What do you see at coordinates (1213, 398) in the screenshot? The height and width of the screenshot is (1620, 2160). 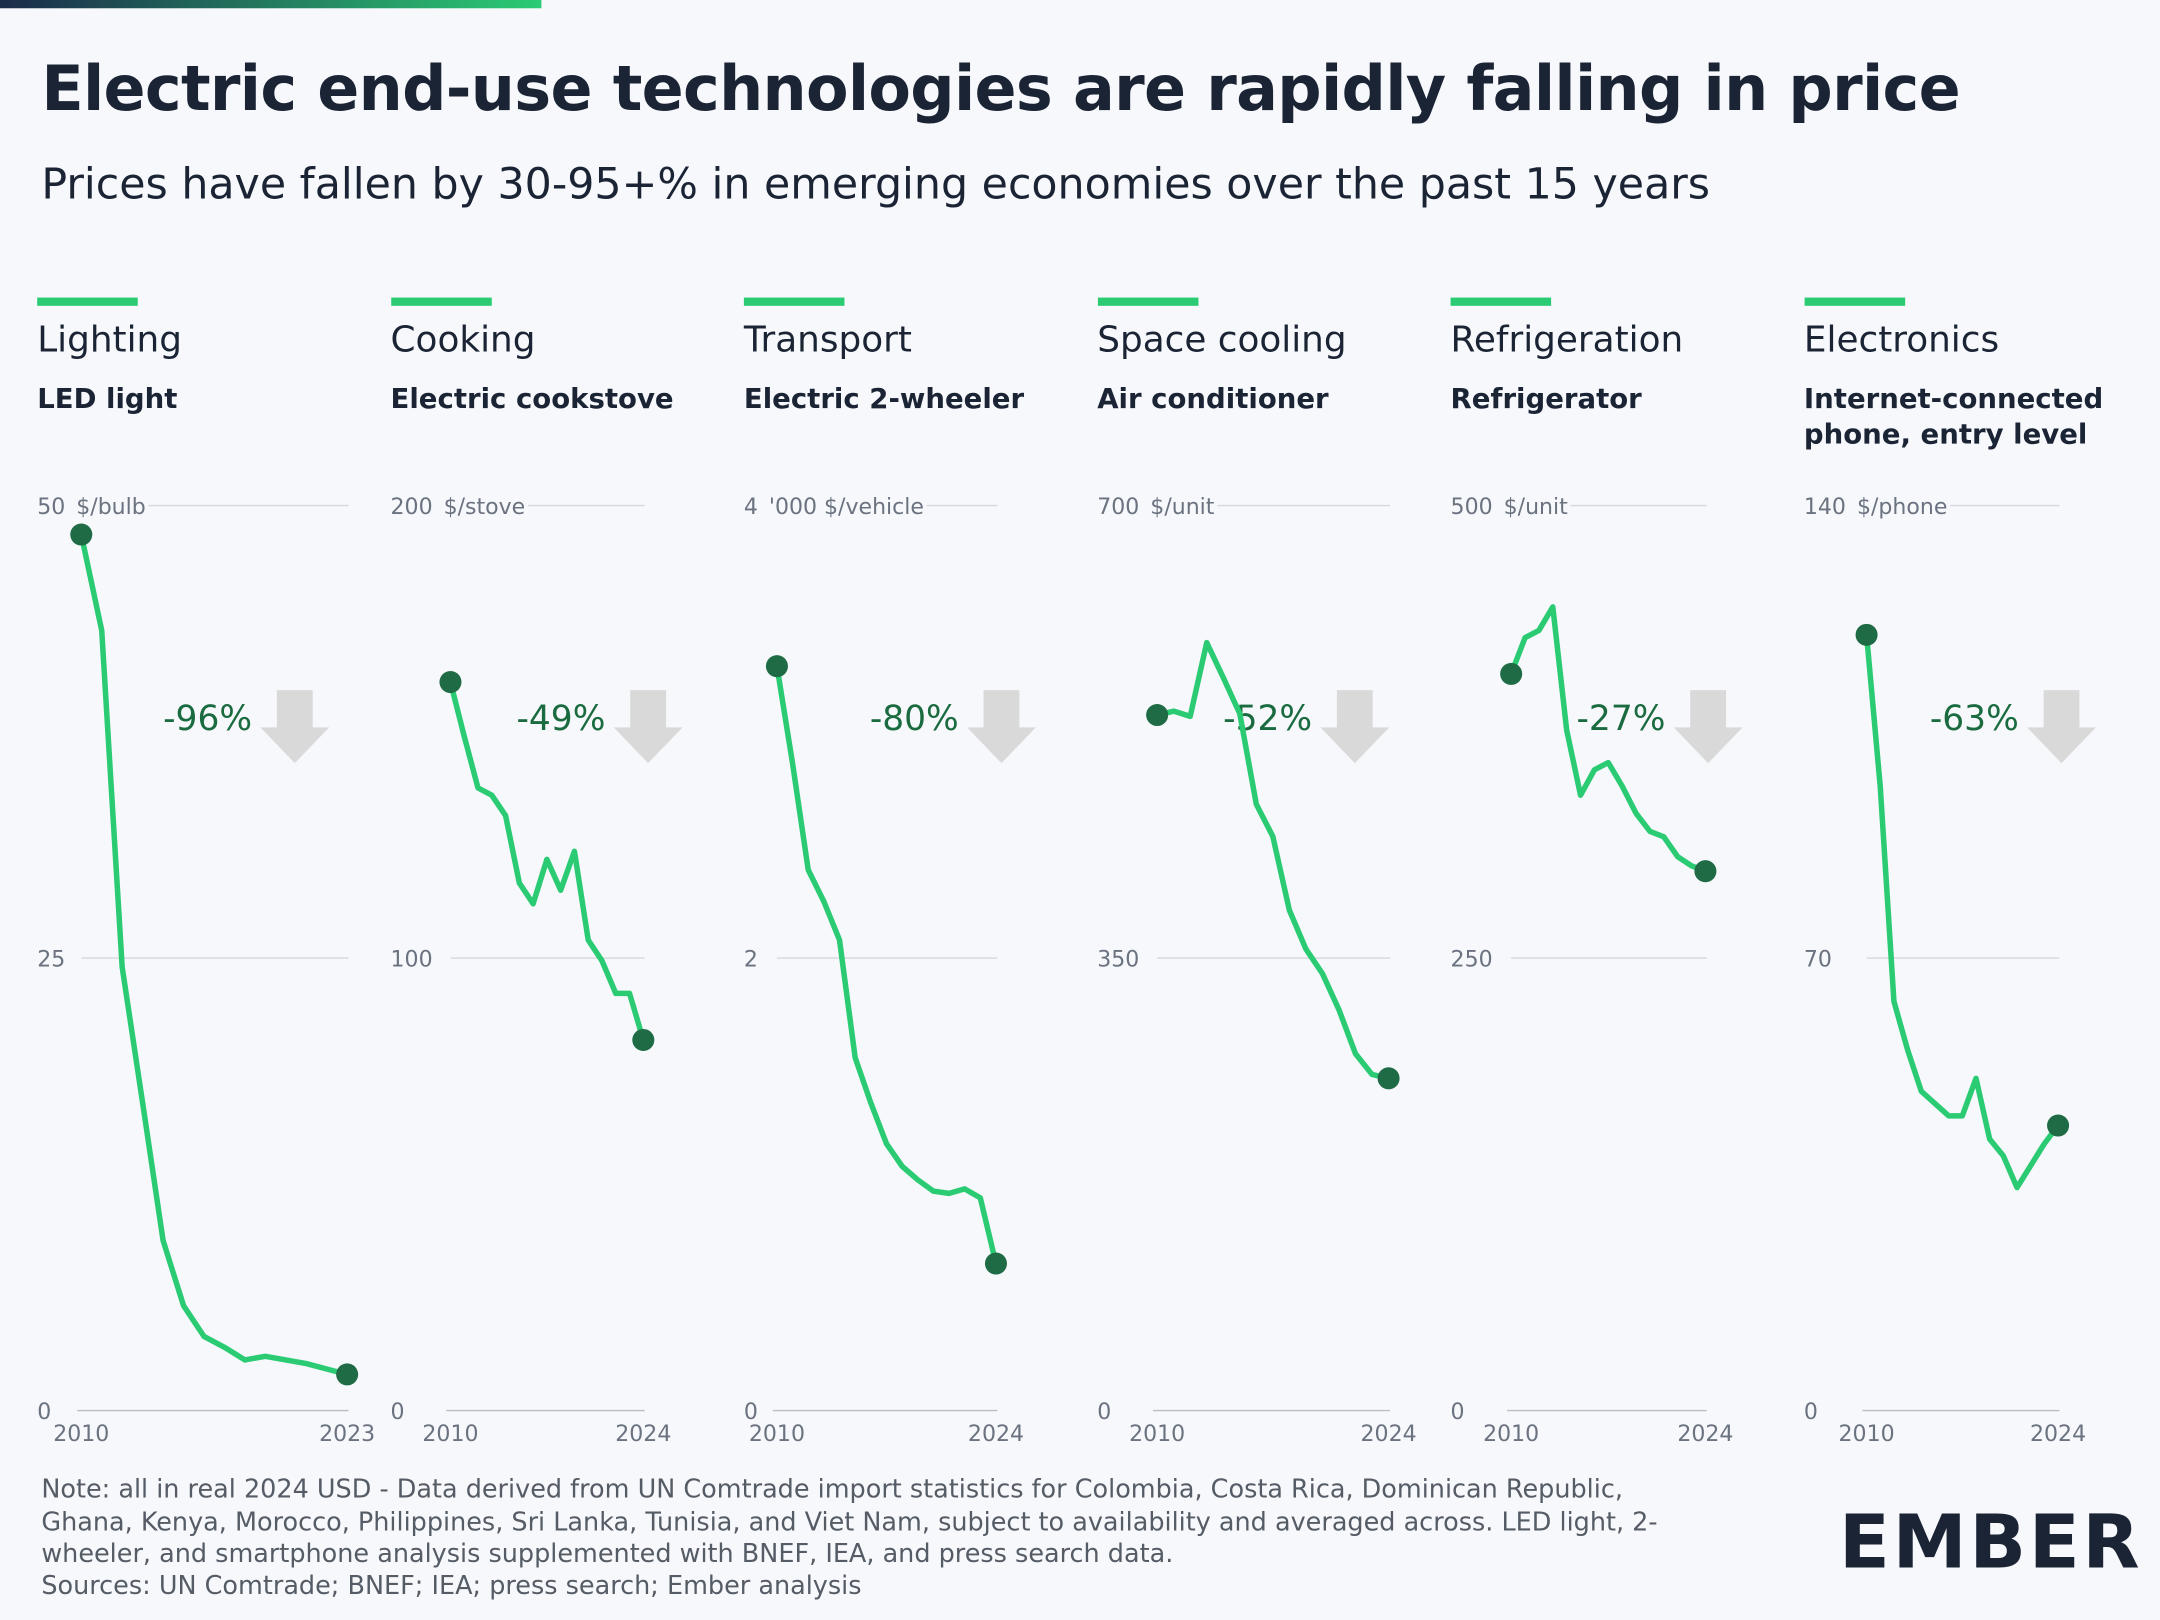 I see `chart-subtitle: Air conditioner` at bounding box center [1213, 398].